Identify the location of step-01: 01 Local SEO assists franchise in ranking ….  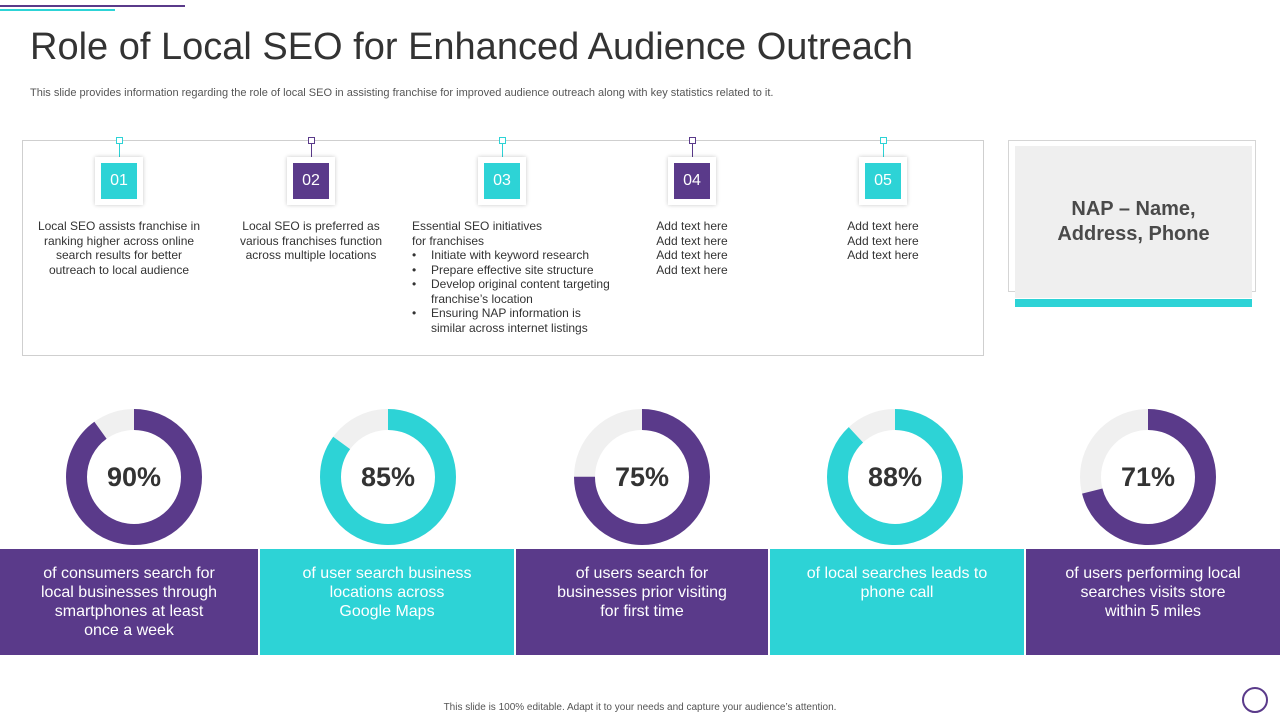
(118, 247).